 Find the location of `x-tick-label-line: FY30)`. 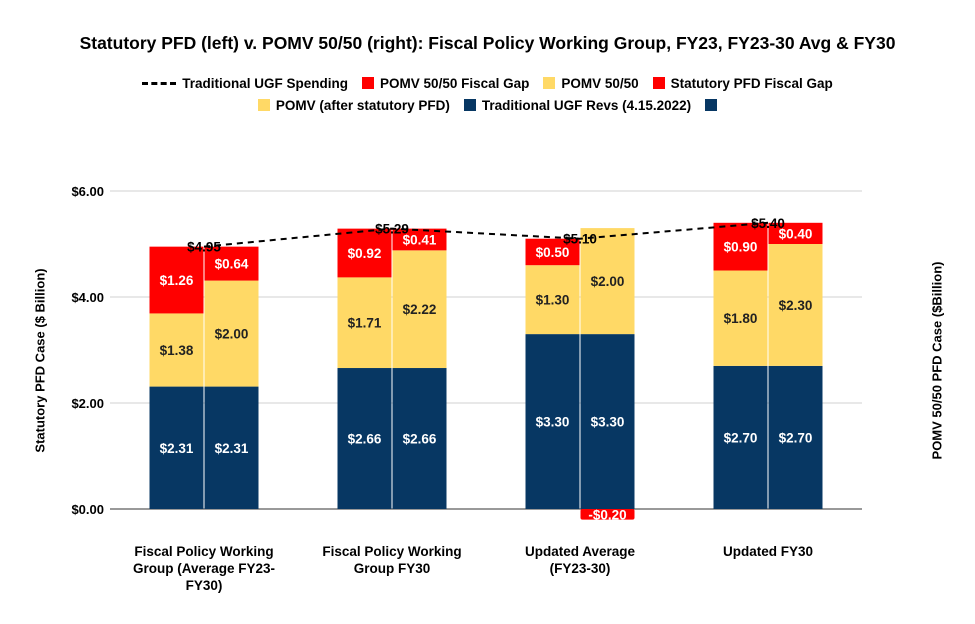

x-tick-label-line: FY30) is located at coordinates (204, 585).